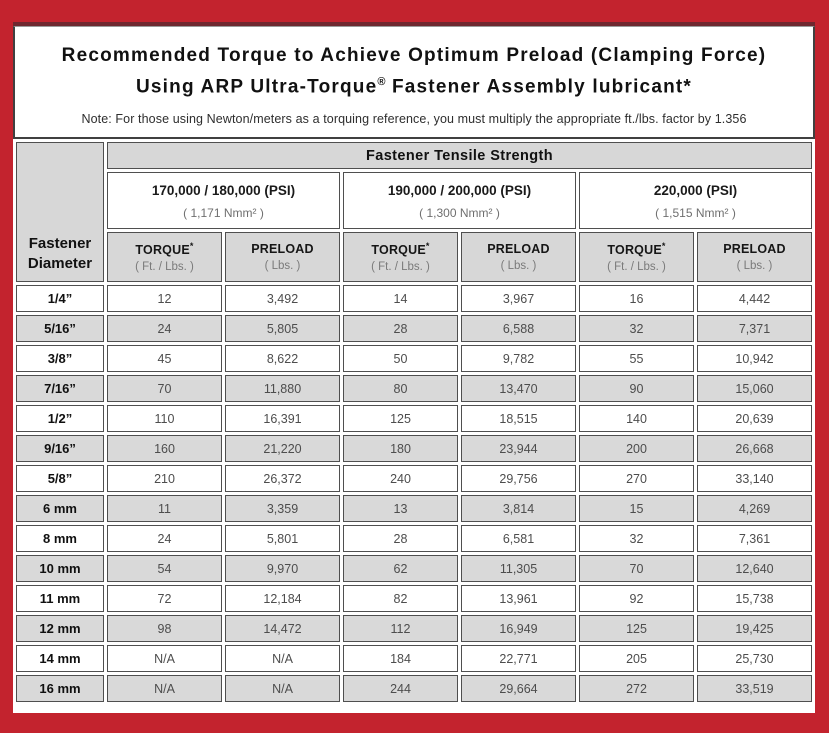  What do you see at coordinates (695, 200) in the screenshot?
I see `psi-group-3-header: 220,000 (PSI) ( 1,515 Nmm² )` at bounding box center [695, 200].